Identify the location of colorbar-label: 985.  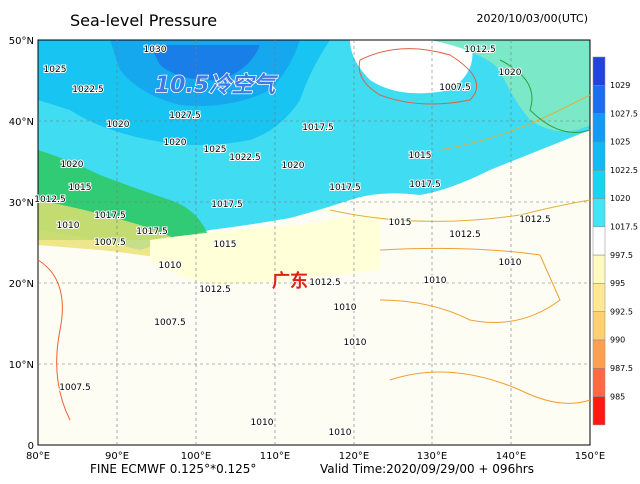
(617, 396).